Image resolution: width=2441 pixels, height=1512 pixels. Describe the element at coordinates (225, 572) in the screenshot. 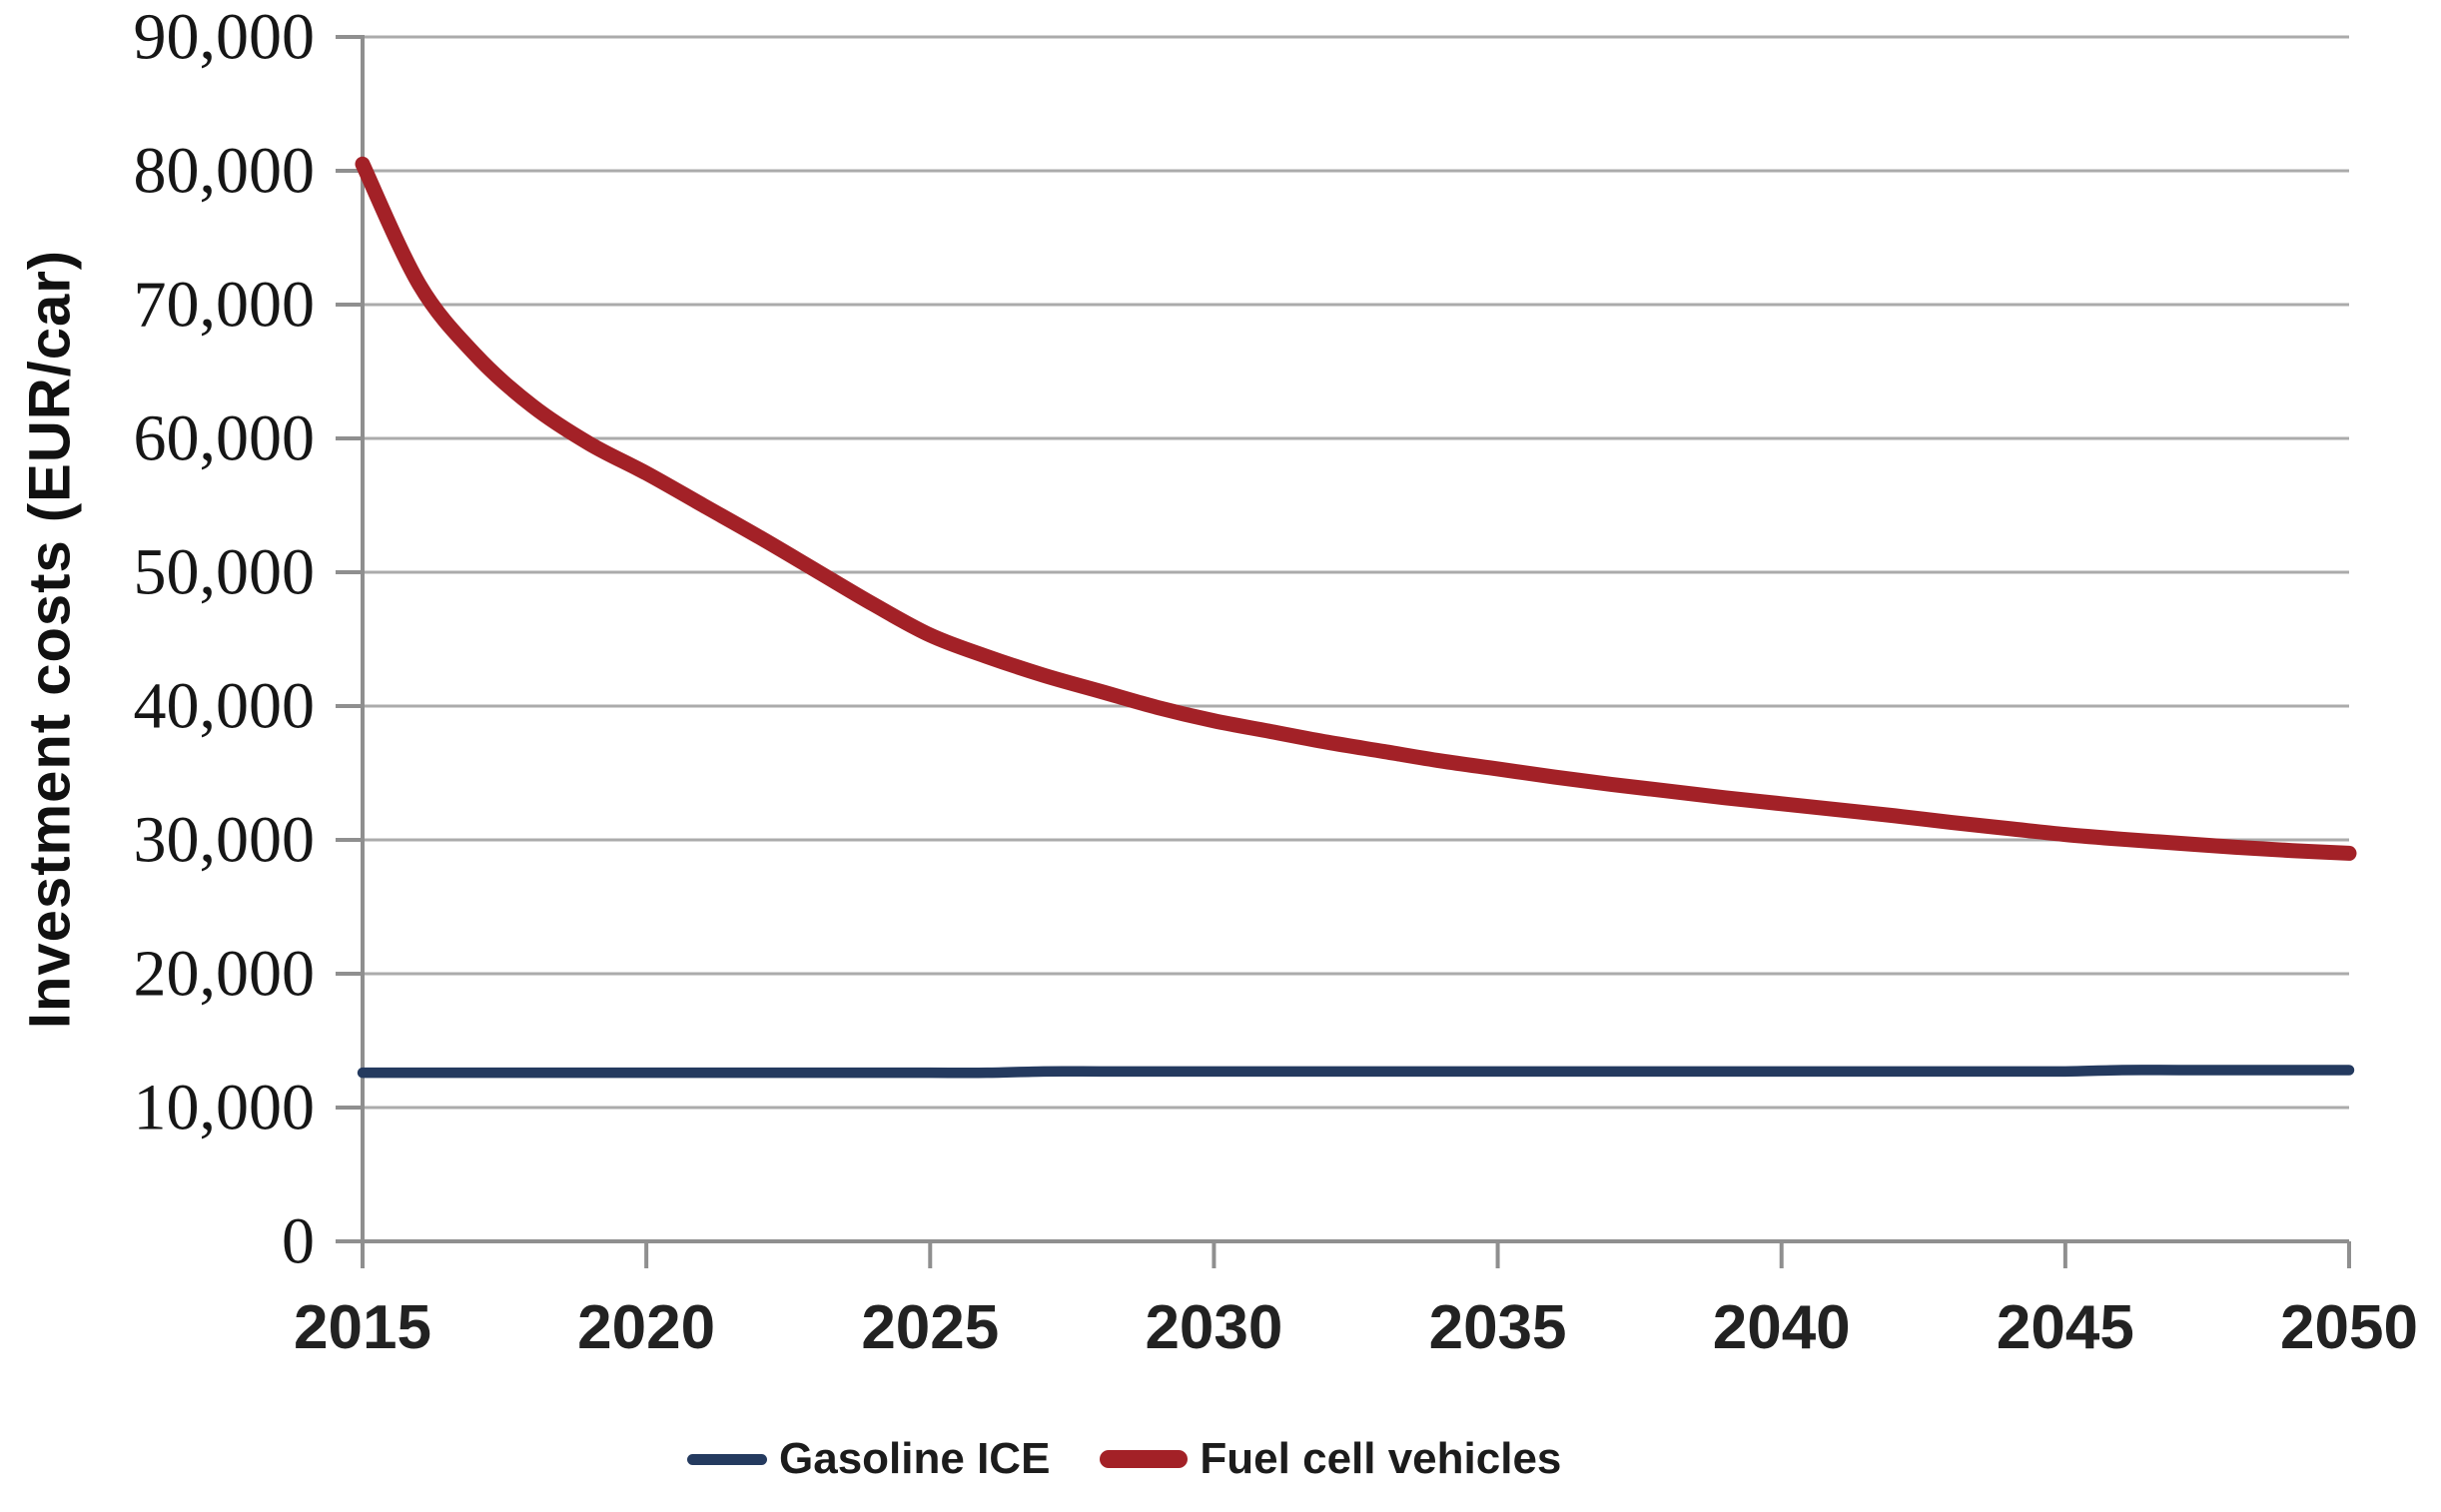

I see `y-tick-label: 50,000` at that location.